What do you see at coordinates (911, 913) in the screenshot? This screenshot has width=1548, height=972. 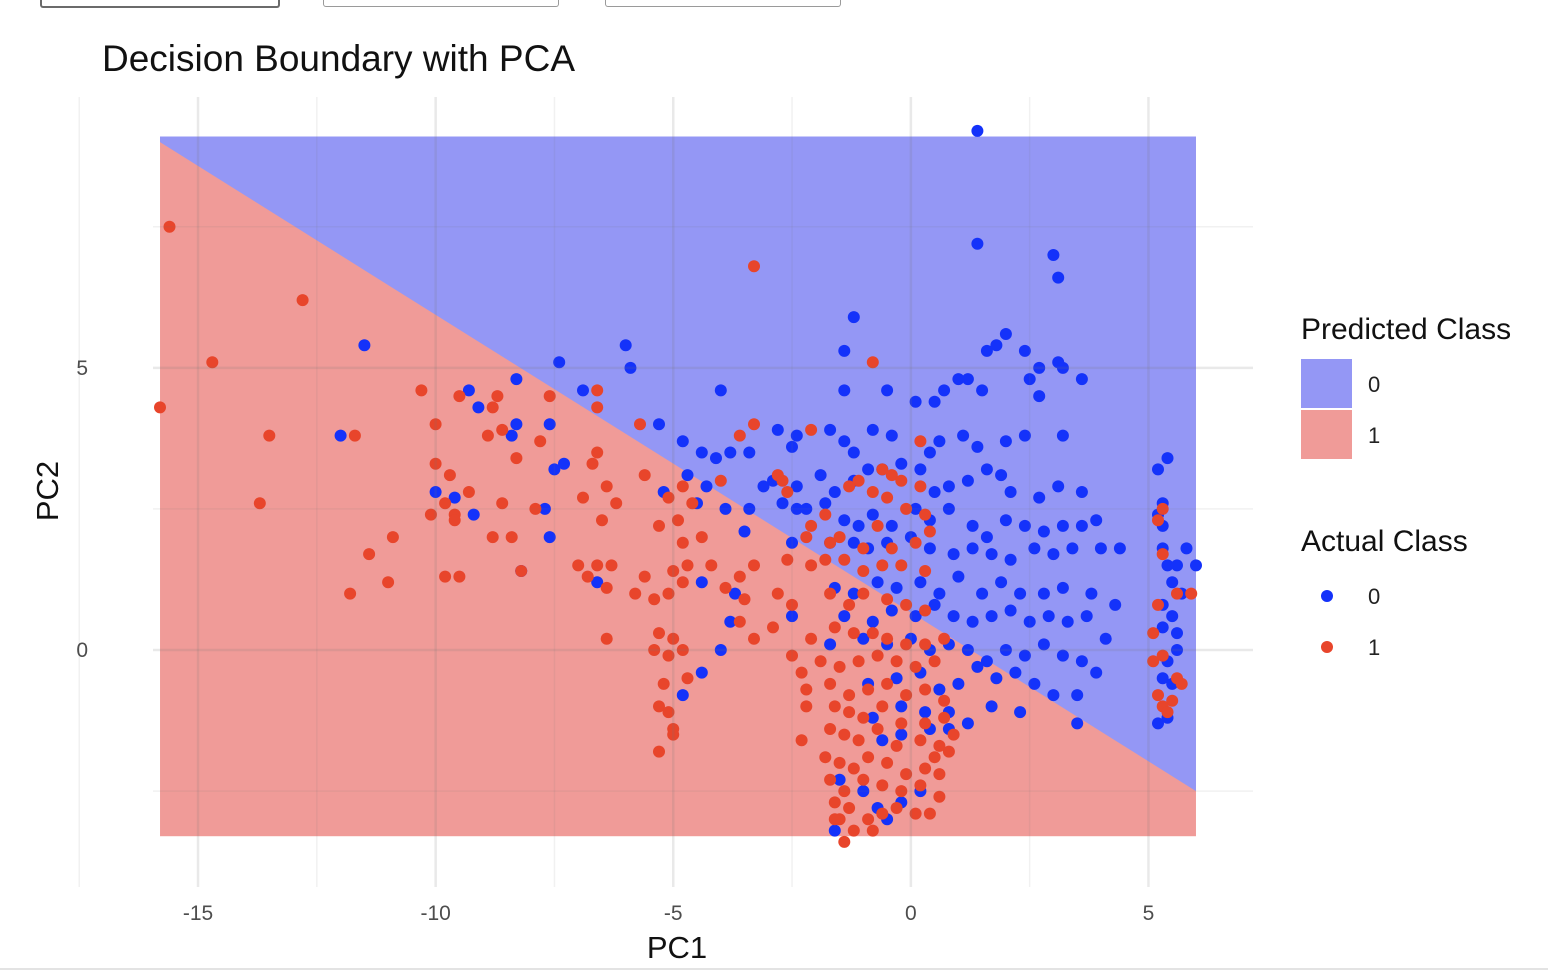 I see `x-tick-label: 0` at bounding box center [911, 913].